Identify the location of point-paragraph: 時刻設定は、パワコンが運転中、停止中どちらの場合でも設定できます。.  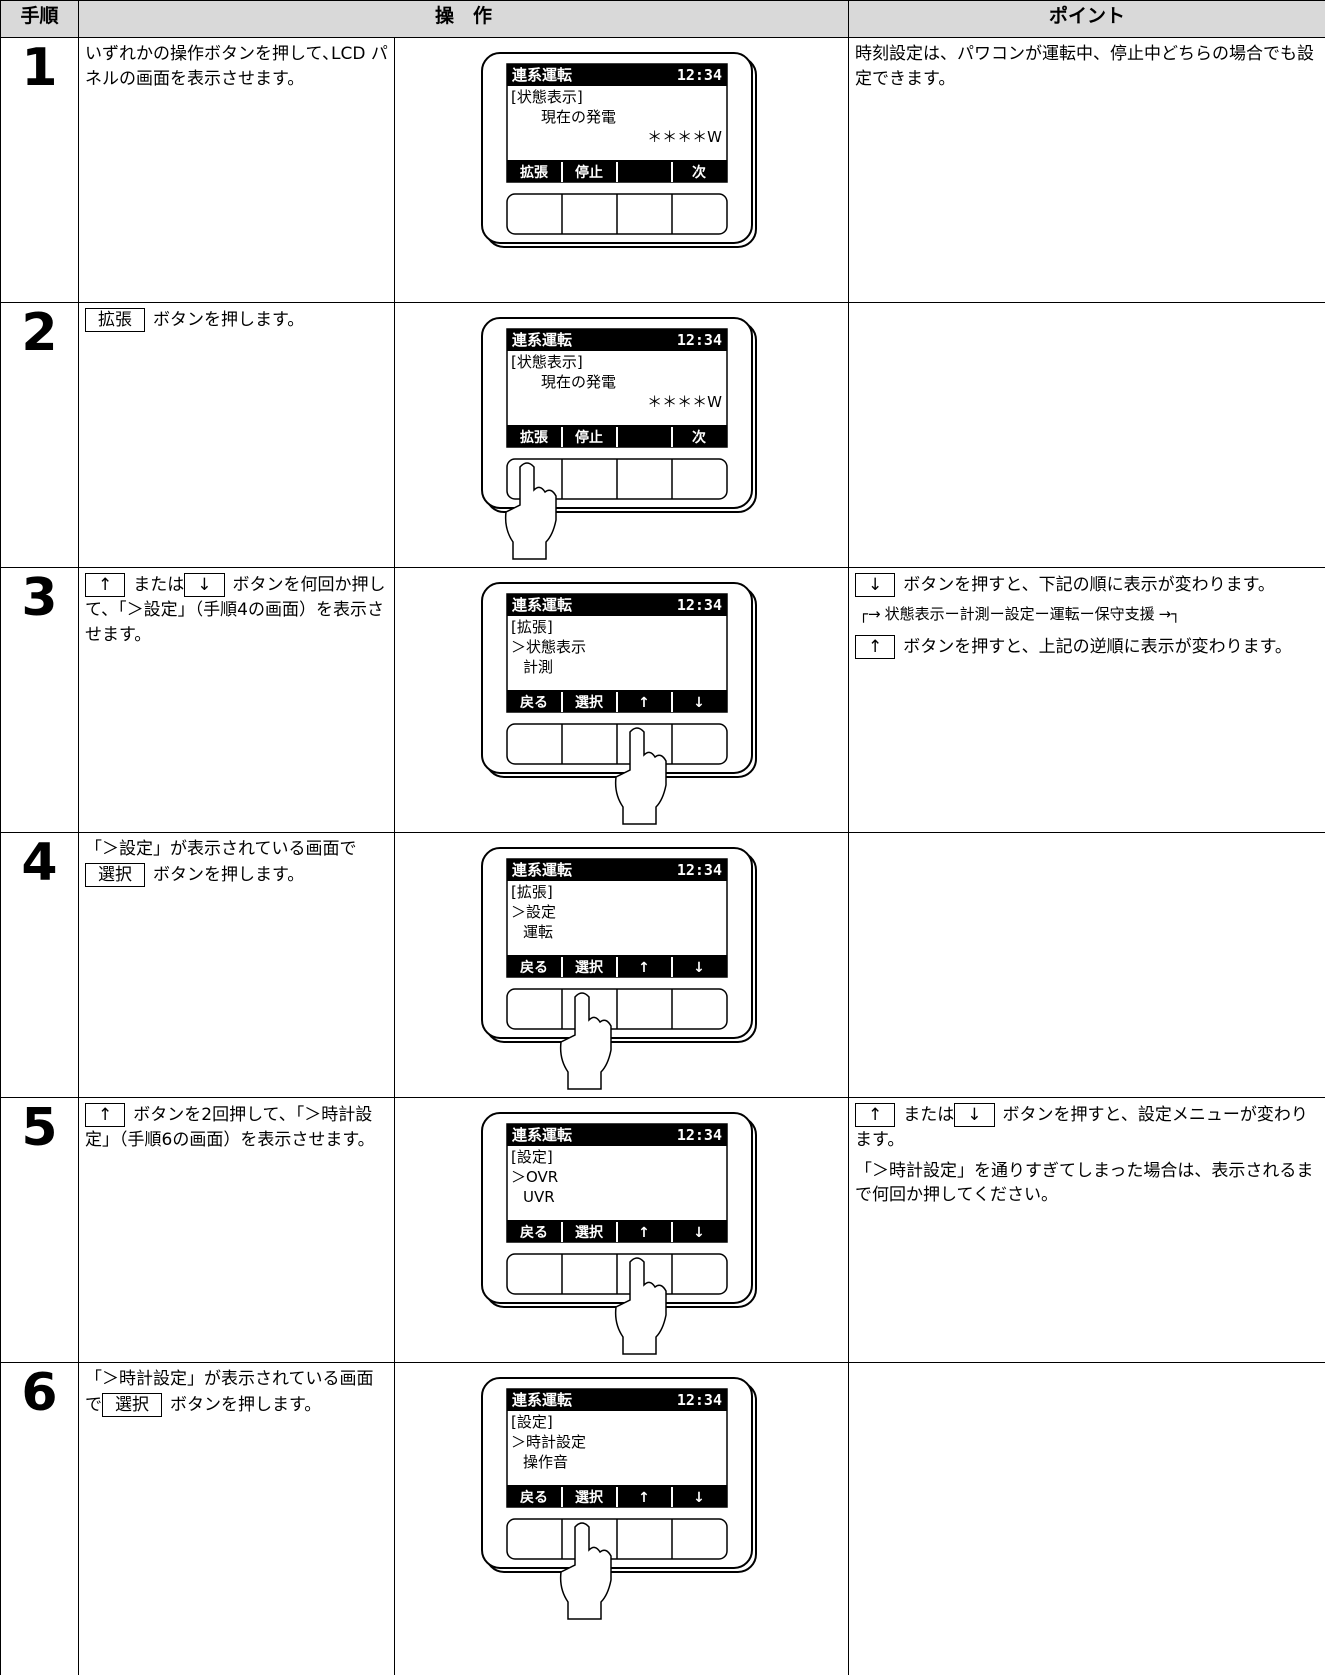
(1087, 66).